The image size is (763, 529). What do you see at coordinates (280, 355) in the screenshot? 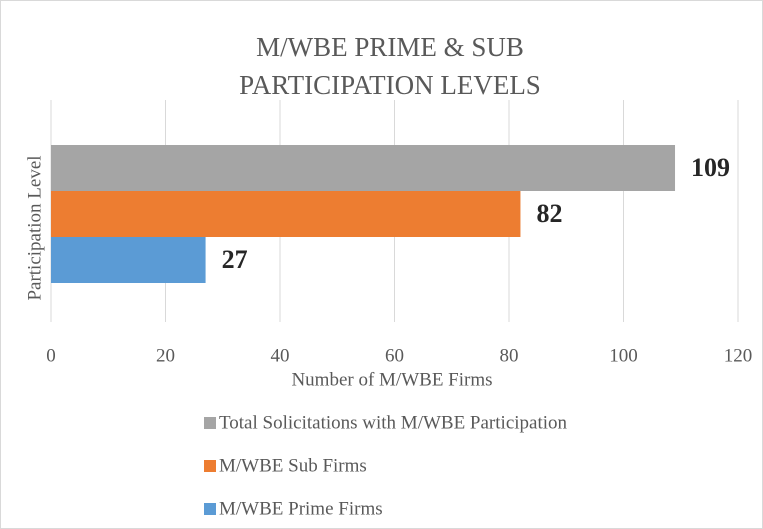
I see `x-tick-label: 40` at bounding box center [280, 355].